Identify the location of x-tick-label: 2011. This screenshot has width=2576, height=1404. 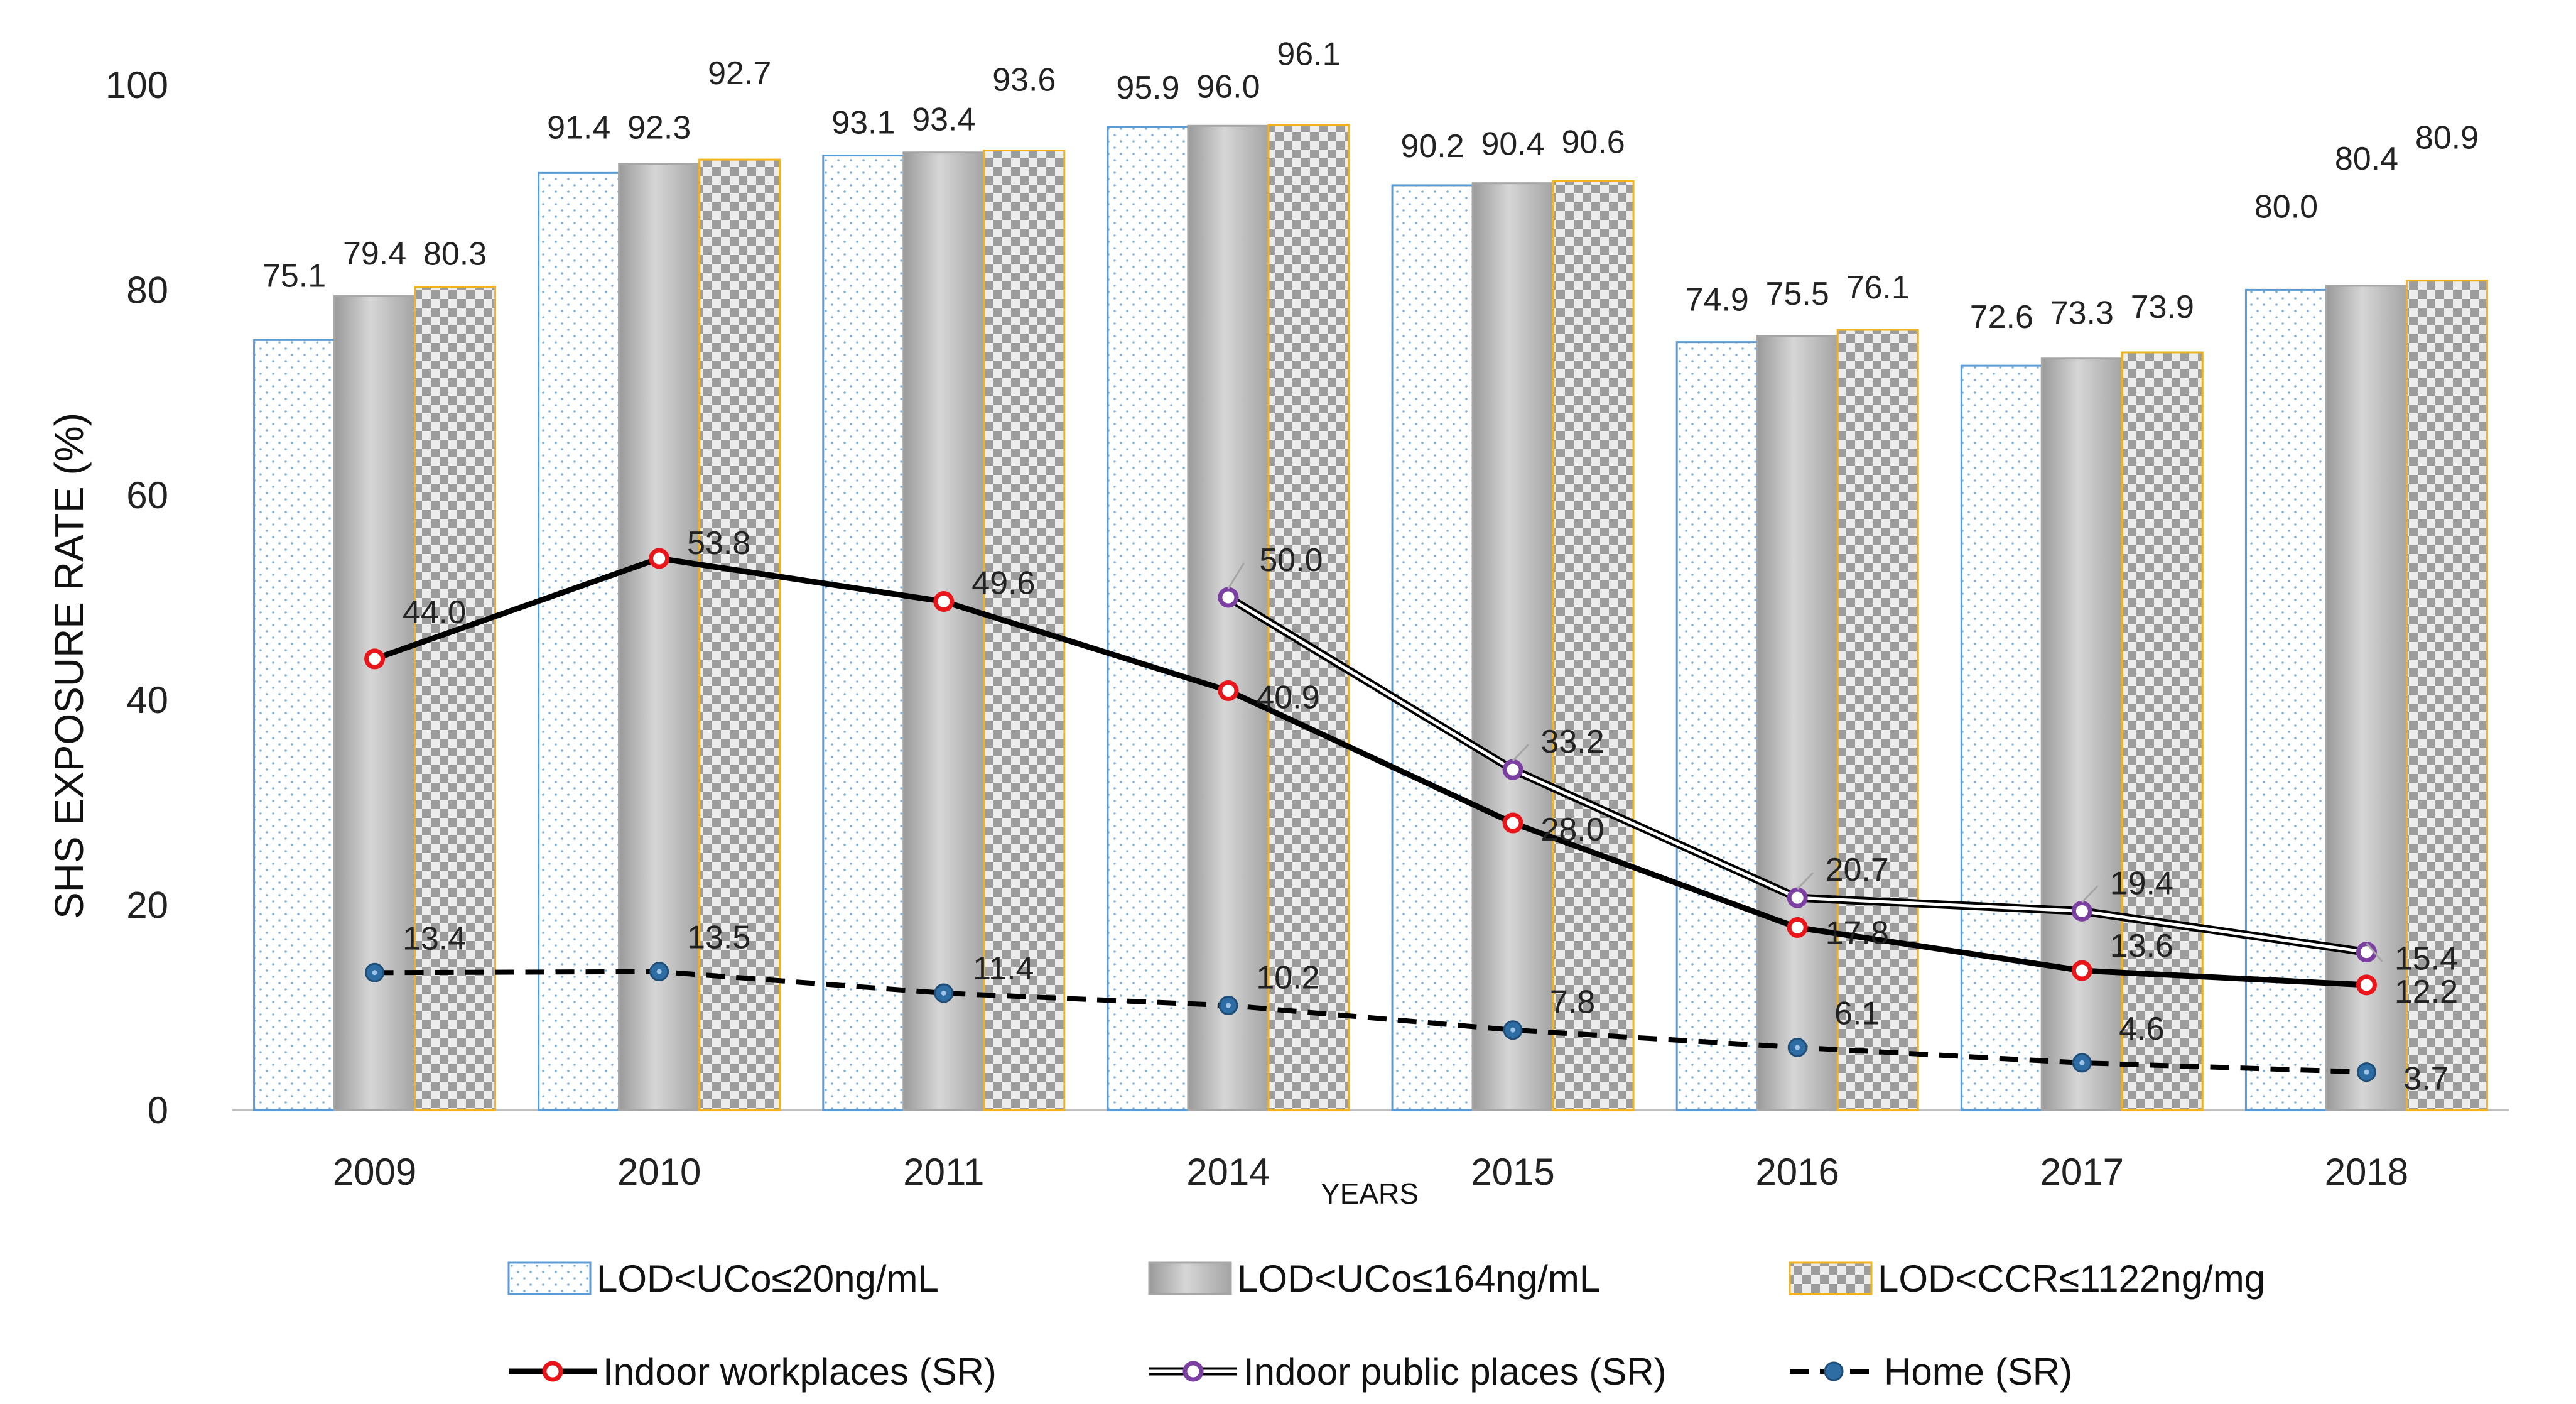
(944, 1172).